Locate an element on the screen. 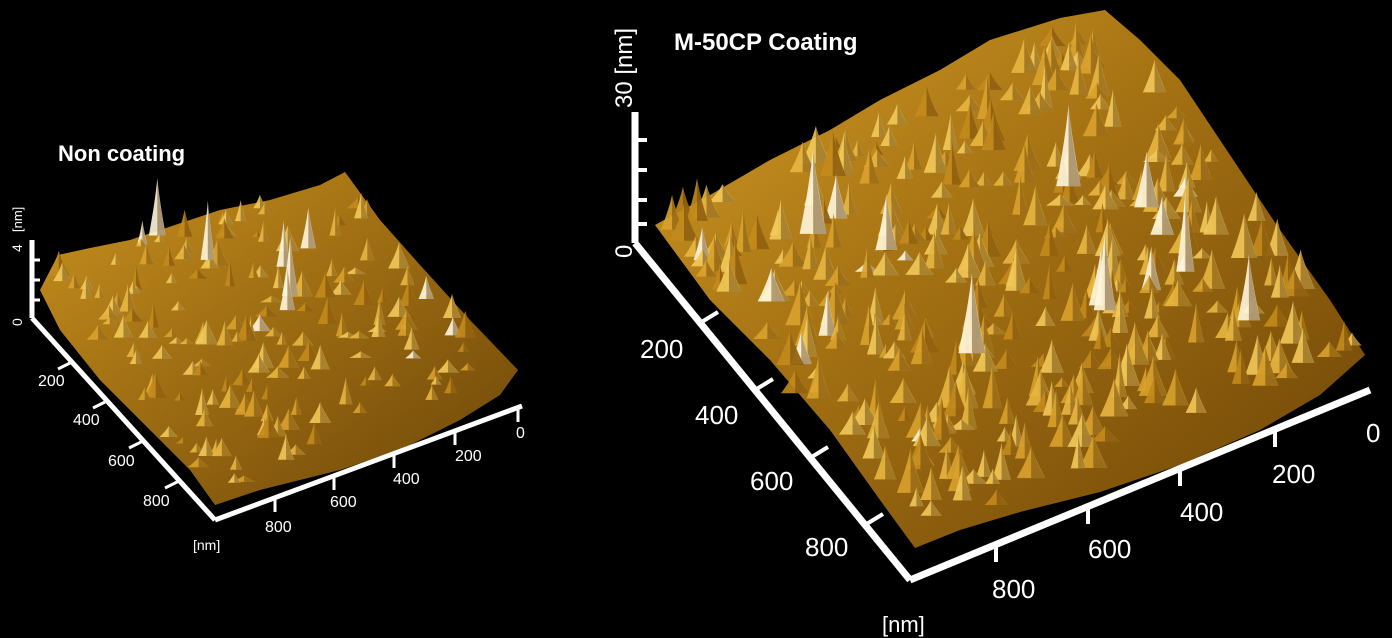  left-plot-title: Non coating is located at coordinates (122, 153).